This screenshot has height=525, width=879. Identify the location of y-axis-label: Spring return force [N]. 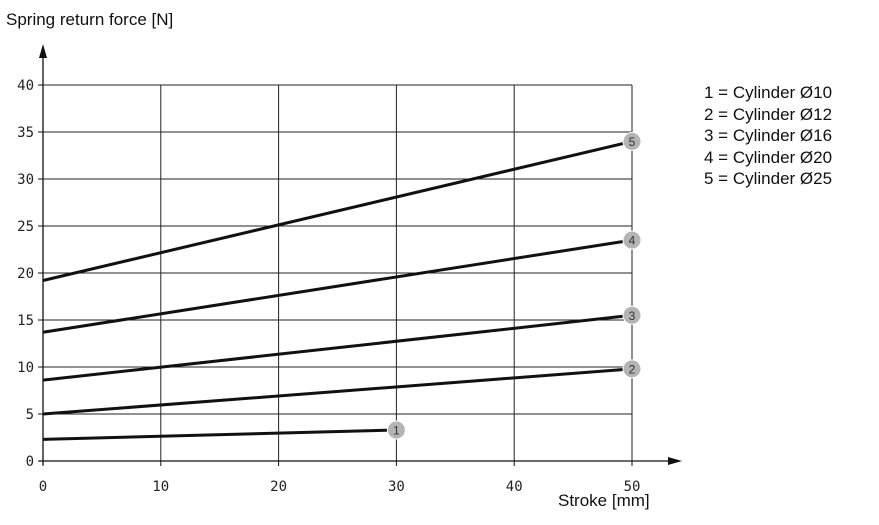
(90, 19).